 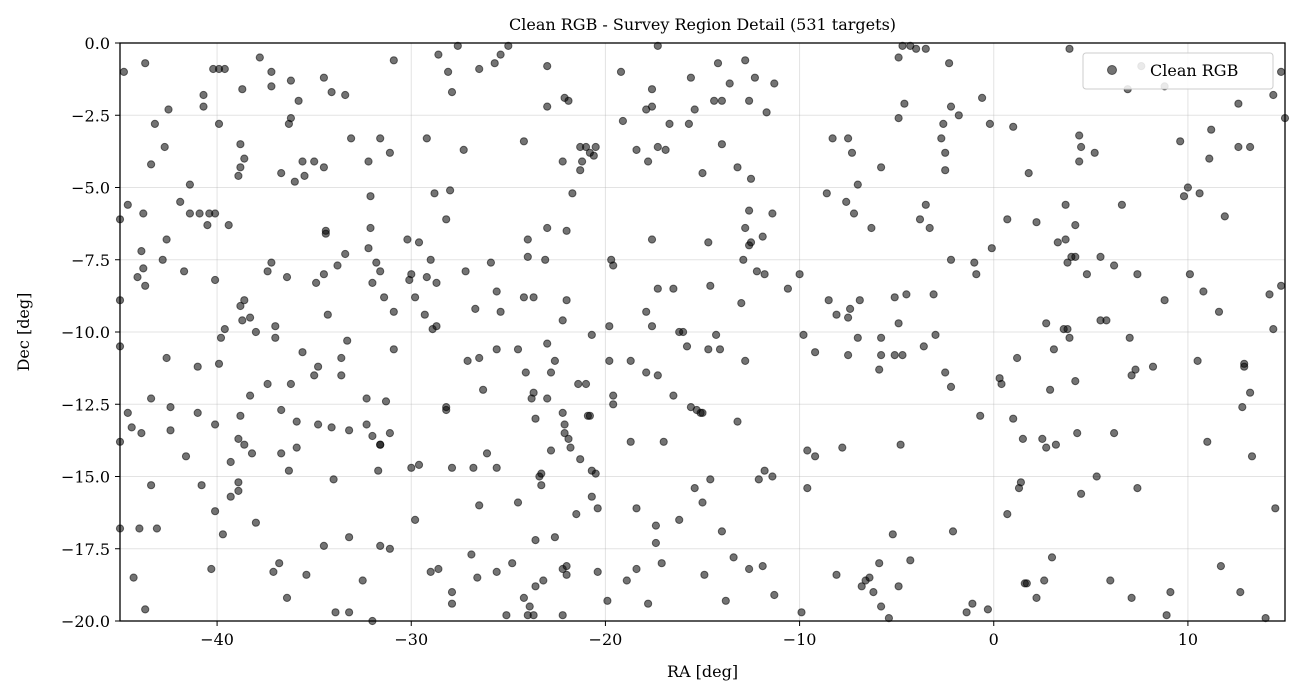 What do you see at coordinates (606, 639) in the screenshot?
I see `x-tick-label: −20` at bounding box center [606, 639].